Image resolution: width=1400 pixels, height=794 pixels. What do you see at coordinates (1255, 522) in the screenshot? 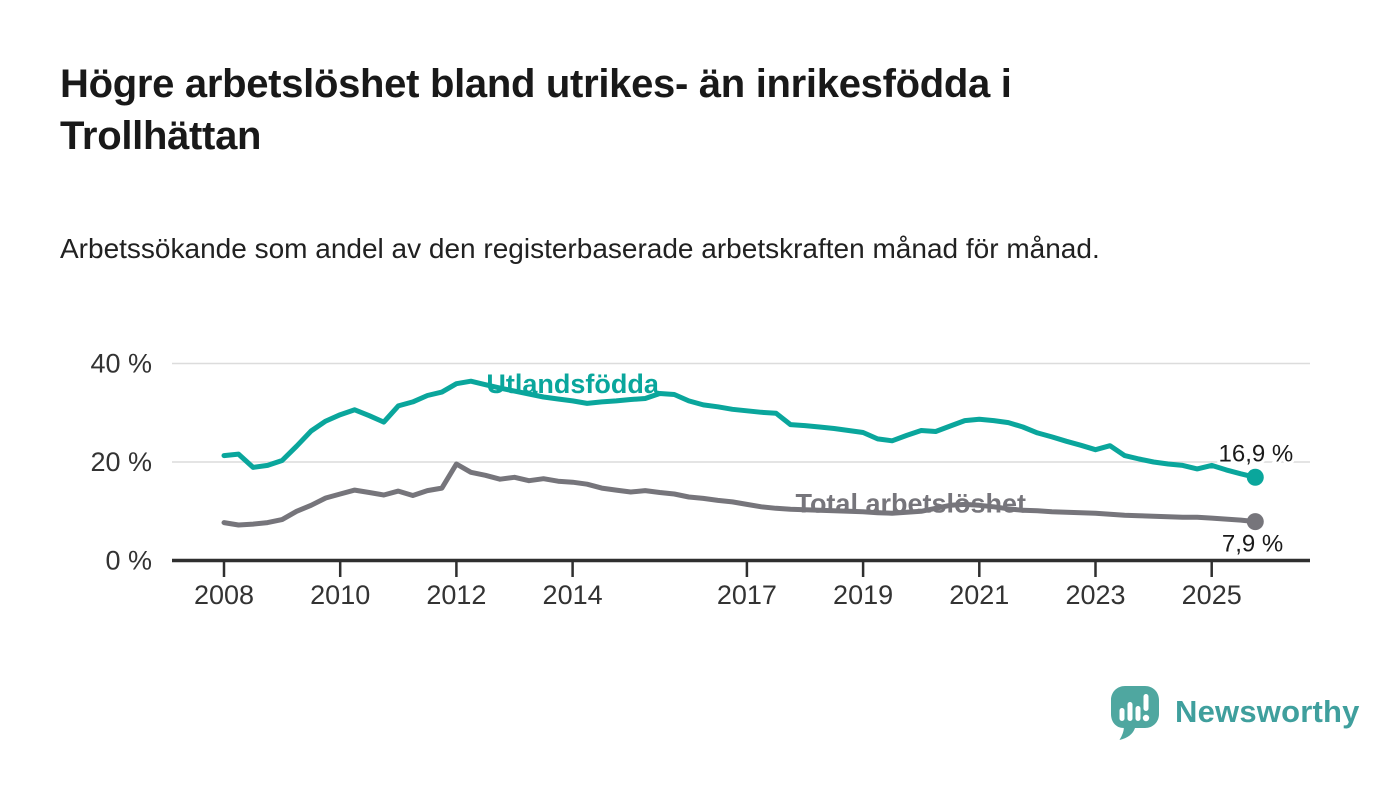
I see `end-dot-total-arbetsl-shet` at bounding box center [1255, 522].